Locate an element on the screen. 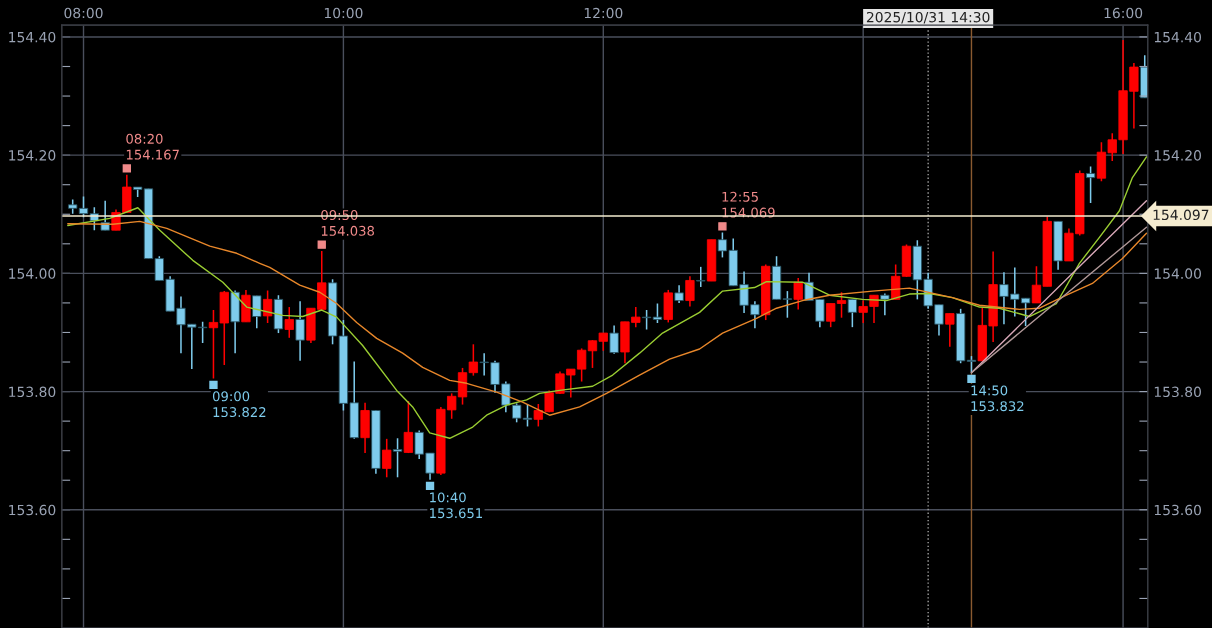 The image size is (1212, 628). y-tick-label: 153.60 is located at coordinates (32, 510).